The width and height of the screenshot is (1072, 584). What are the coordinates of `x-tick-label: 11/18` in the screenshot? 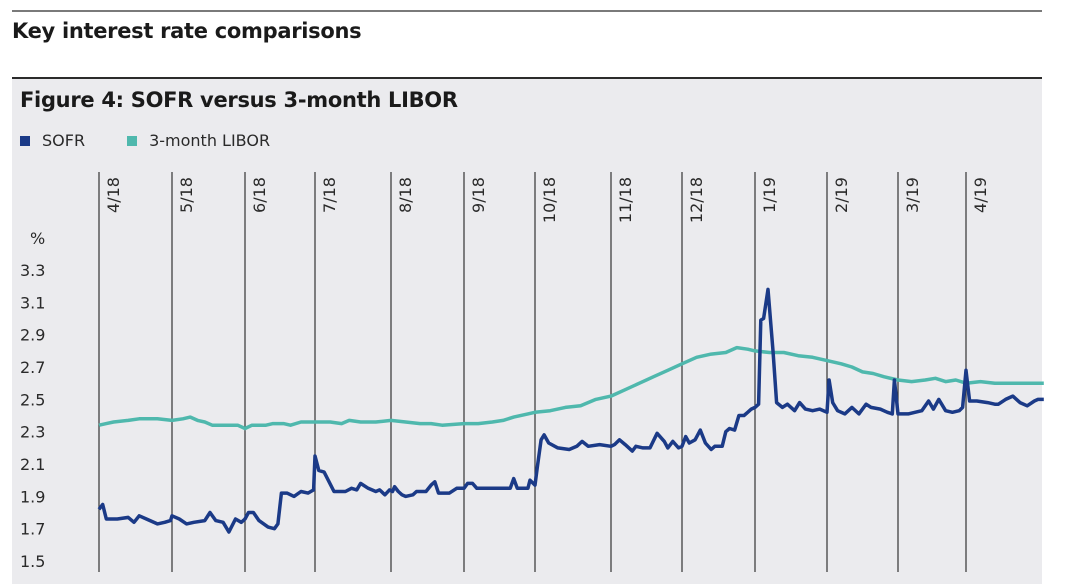 It's located at (625, 200).